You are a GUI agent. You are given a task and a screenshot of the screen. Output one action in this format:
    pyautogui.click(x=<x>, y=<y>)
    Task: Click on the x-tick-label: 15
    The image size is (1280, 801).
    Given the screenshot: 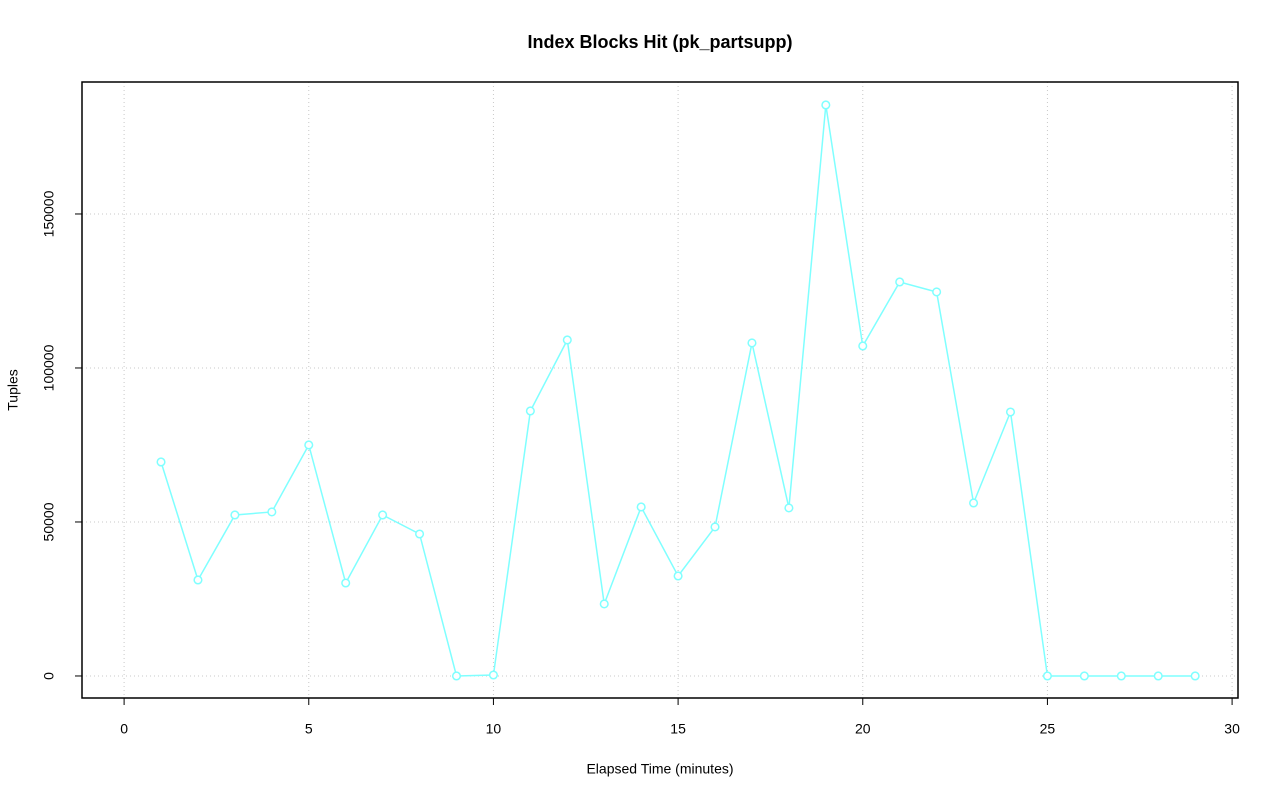 What is the action you would take?
    pyautogui.click(x=678, y=729)
    